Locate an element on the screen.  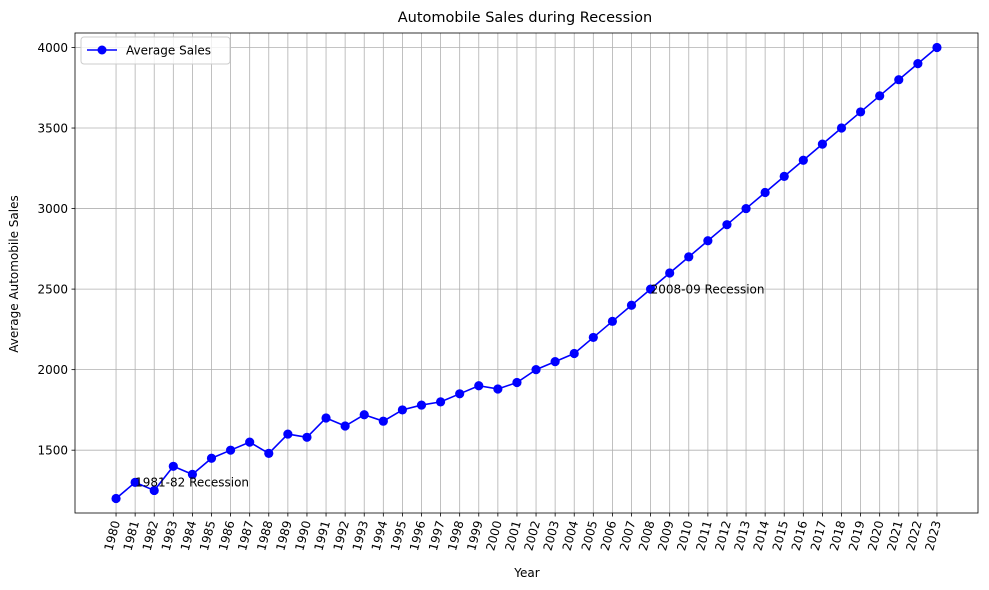
legend: Average Sales is located at coordinates (155, 50).